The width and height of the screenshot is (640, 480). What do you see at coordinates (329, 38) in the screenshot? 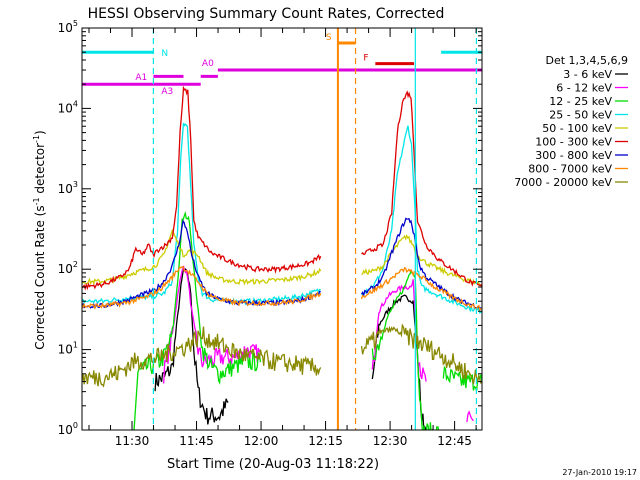
I see `flag-label: S` at bounding box center [329, 38].